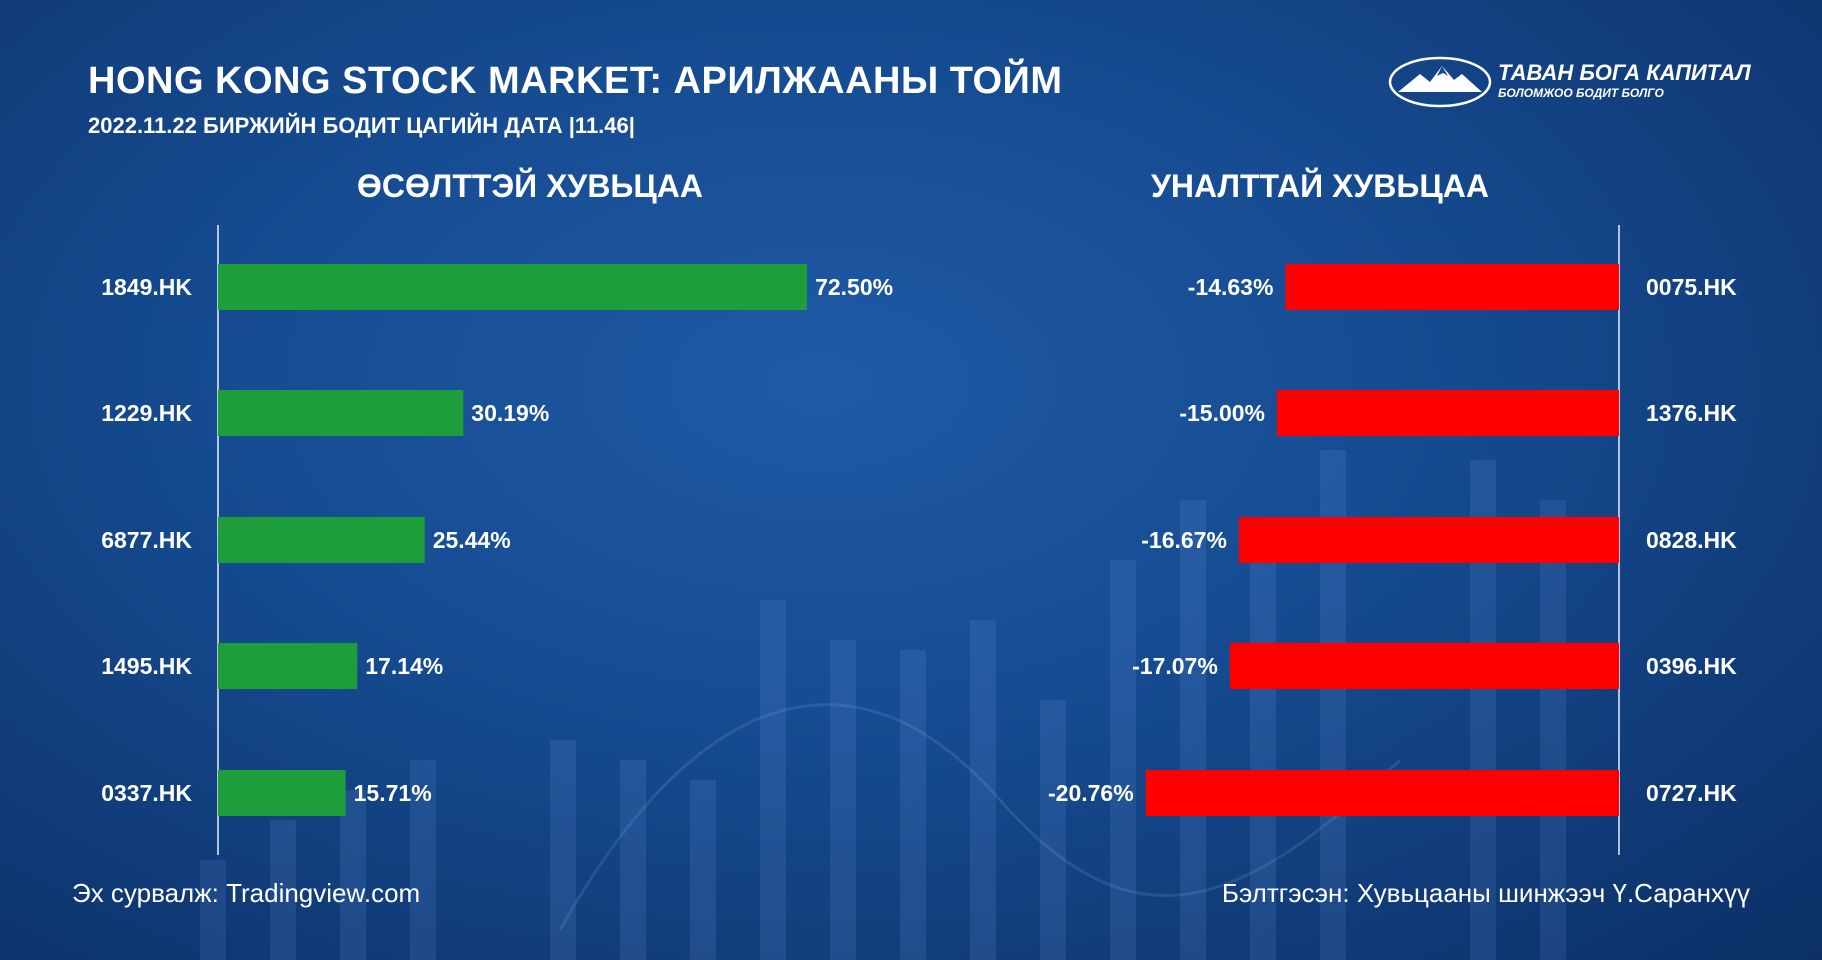  Describe the element at coordinates (472, 540) in the screenshot. I see `gainer-value-label: 25.44%` at that location.